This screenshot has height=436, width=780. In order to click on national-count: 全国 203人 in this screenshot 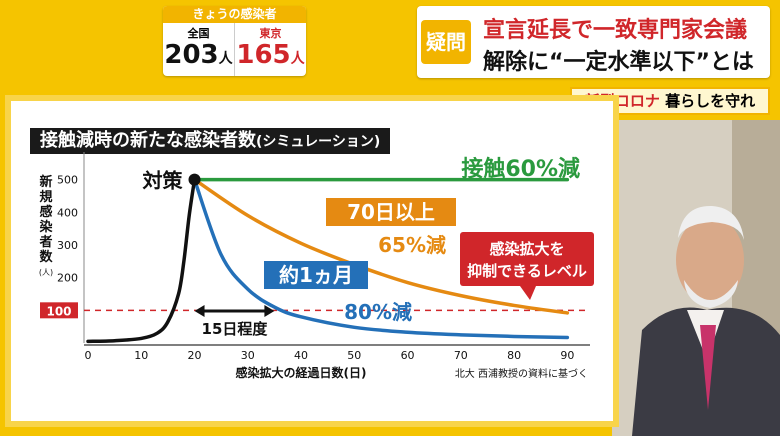, I will do `click(198, 49)`.